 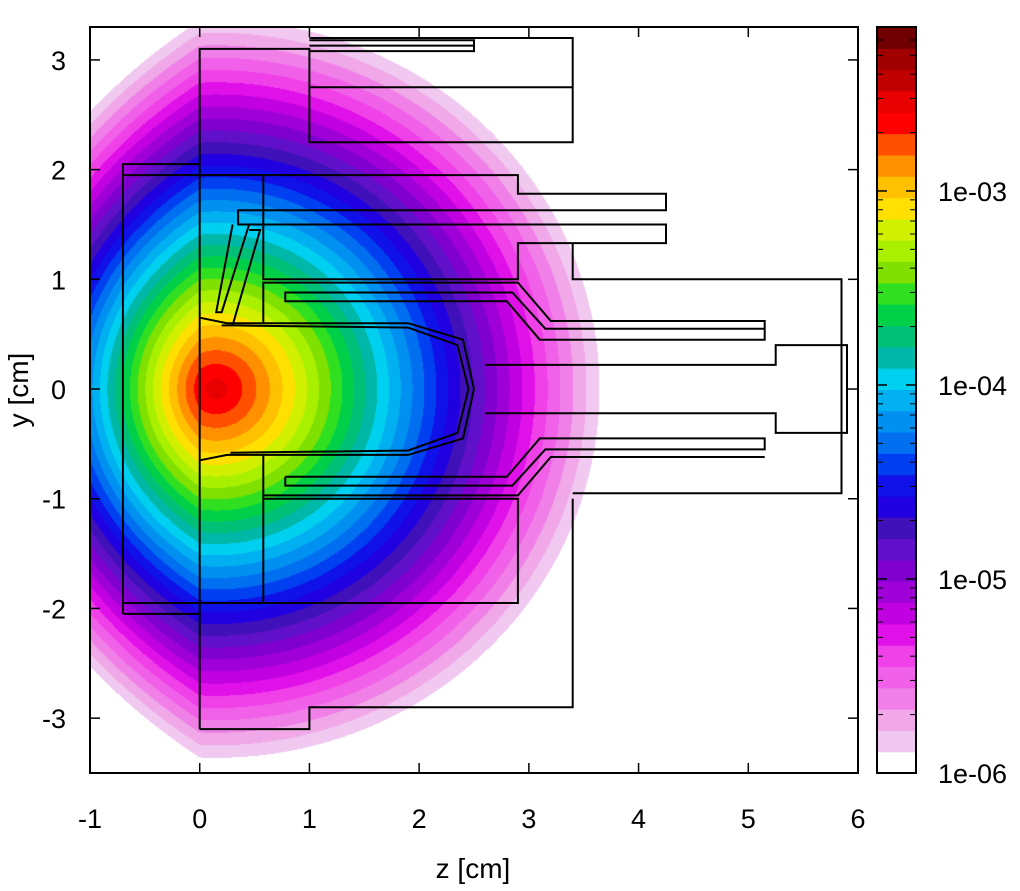 What do you see at coordinates (58, 390) in the screenshot?
I see `y-tick-label: 0` at bounding box center [58, 390].